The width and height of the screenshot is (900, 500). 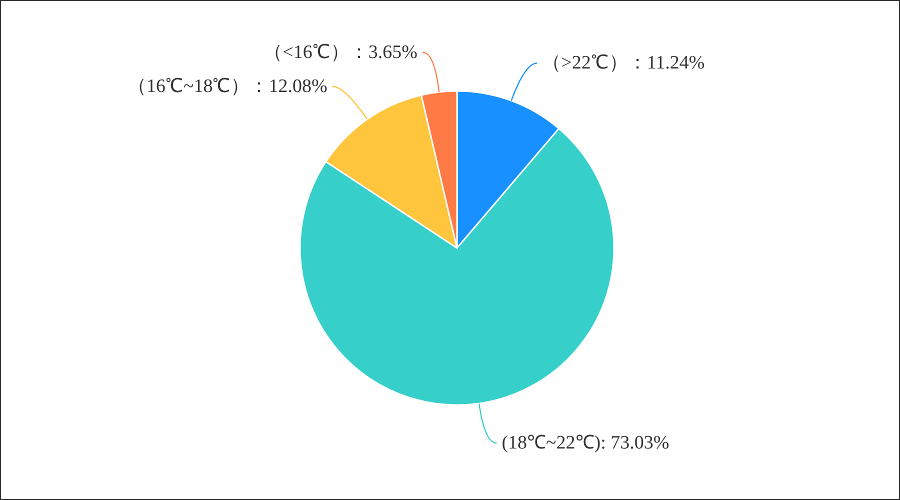 What do you see at coordinates (623, 63) in the screenshot?
I see `slice-label: （>22℃）：11.24%` at bounding box center [623, 63].